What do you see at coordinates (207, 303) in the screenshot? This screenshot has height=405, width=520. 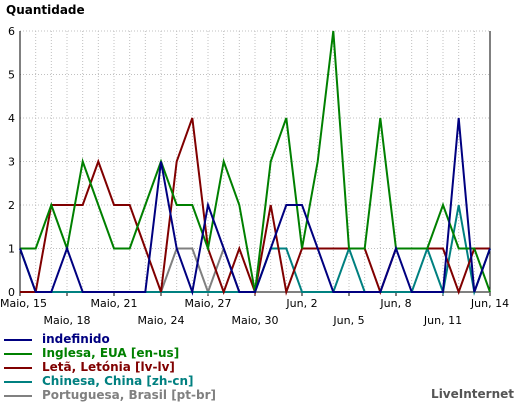 I see `x-tick-label: Maio, 27` at bounding box center [207, 303].